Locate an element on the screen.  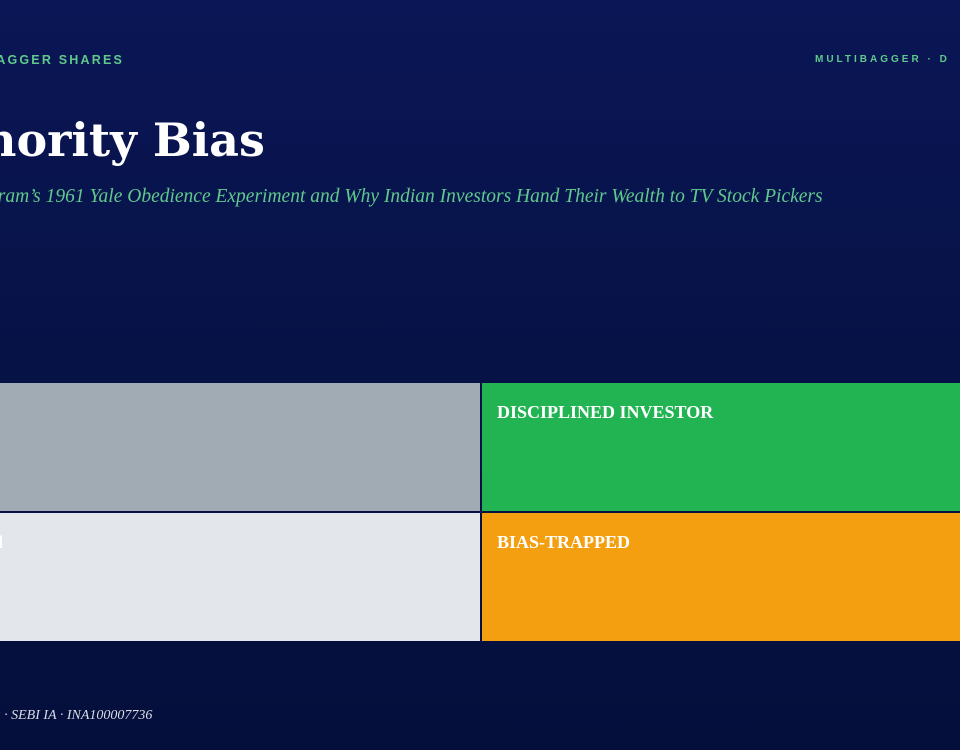
quadrant-label: DISCIPLINED INVESTOR is located at coordinates (605, 412).